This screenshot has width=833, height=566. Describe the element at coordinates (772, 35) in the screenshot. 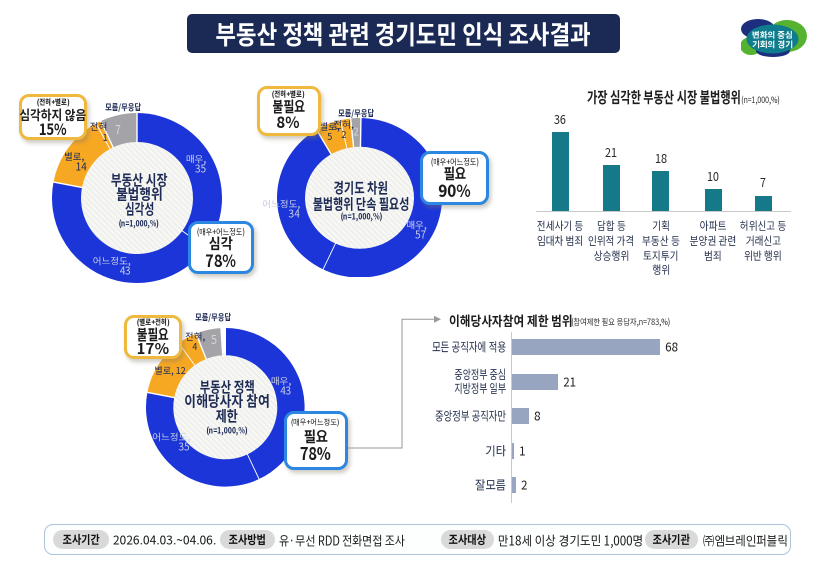

I see `svg-text: 변화의 중심` at that location.